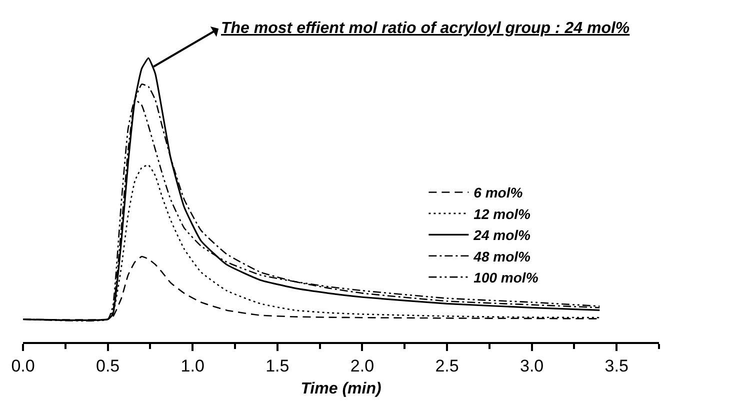  I want to click on x-tick-label: 3.5, so click(616, 366).